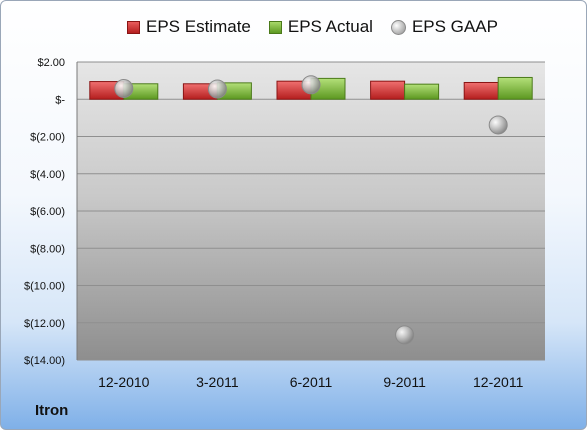 The image size is (587, 430). What do you see at coordinates (133, 27) in the screenshot?
I see `legend-swatch-estimate` at bounding box center [133, 27].